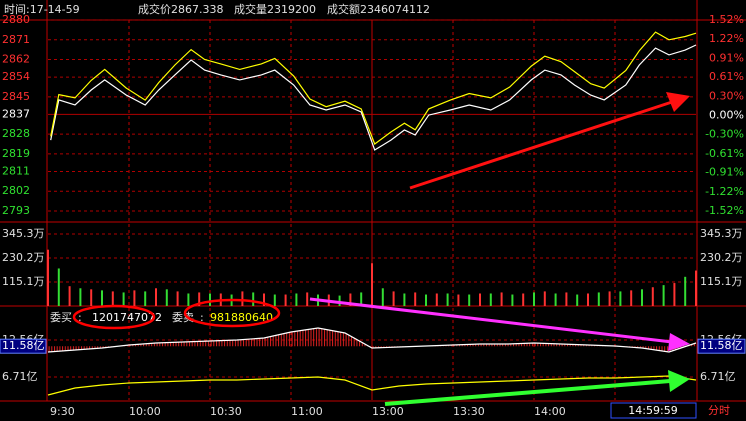 Image resolution: width=746 pixels, height=421 pixels. I want to click on arrow-magenta, so click(499, 324).